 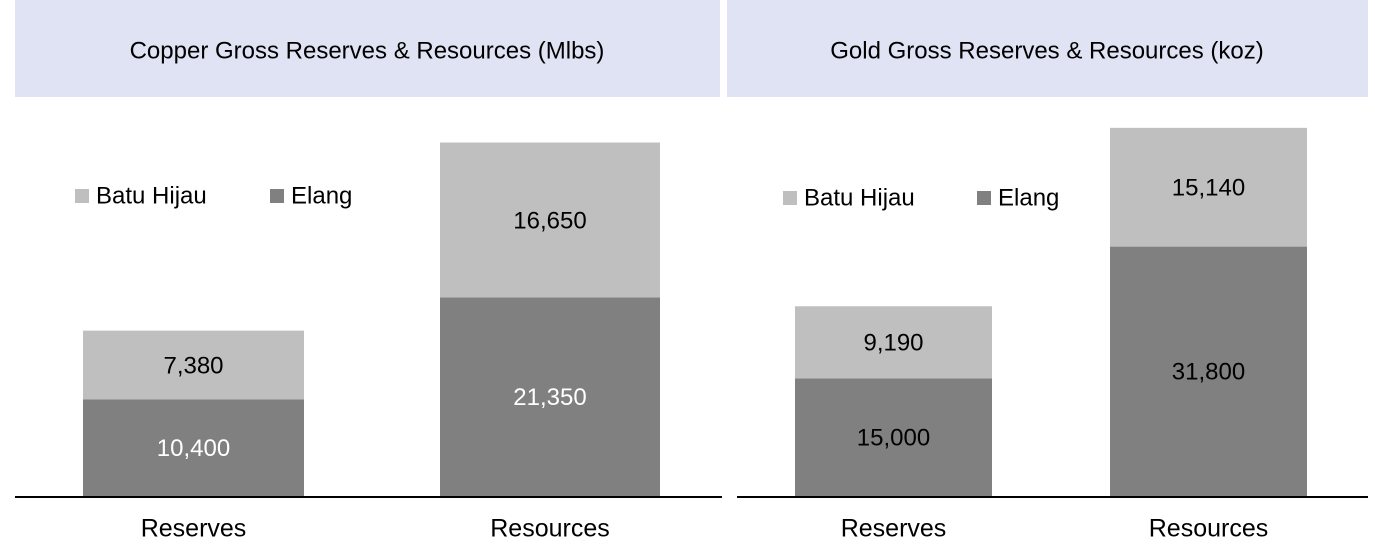 I want to click on data-label: 16,650, so click(x=549, y=220).